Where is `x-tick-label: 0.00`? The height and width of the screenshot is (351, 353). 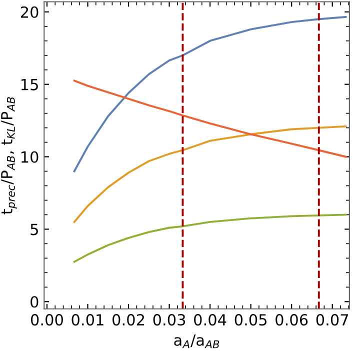
x-tick-label: 0.00 is located at coordinates (46, 320).